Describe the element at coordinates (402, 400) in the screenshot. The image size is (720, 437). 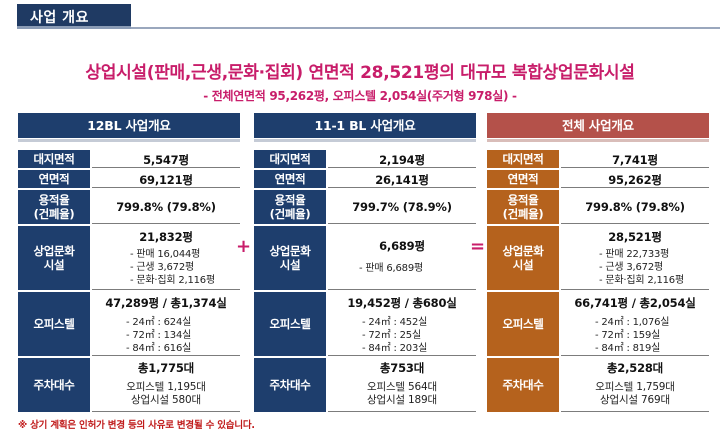
I see `parking-item: 상업시설 189대` at that location.